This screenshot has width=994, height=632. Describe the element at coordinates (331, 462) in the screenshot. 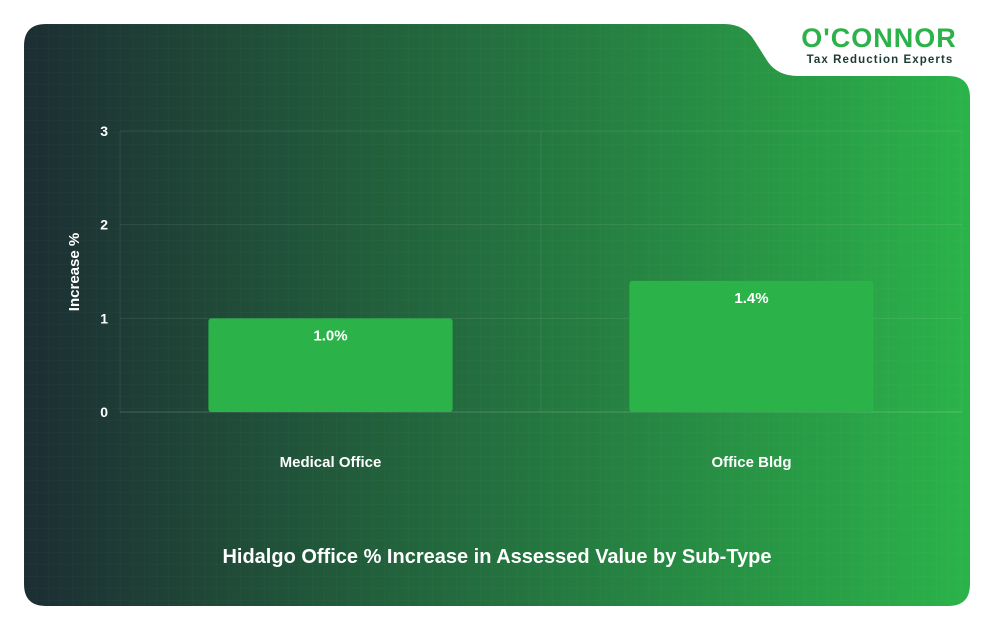

I see `x-category-label: Medical Office` at that location.